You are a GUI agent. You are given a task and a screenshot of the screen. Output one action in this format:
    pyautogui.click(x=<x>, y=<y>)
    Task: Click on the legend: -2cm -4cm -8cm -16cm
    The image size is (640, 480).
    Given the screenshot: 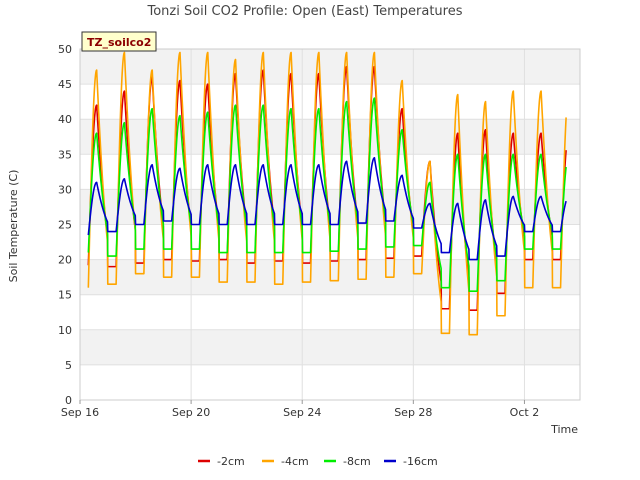 What is the action you would take?
    pyautogui.click(x=318, y=461)
    